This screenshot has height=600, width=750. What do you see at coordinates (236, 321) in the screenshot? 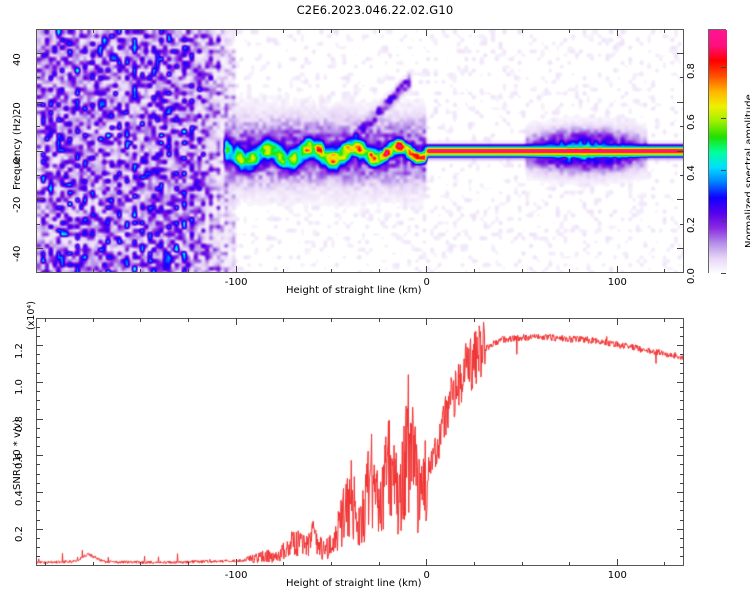
I see `snr-x-tick-top` at bounding box center [236, 321].